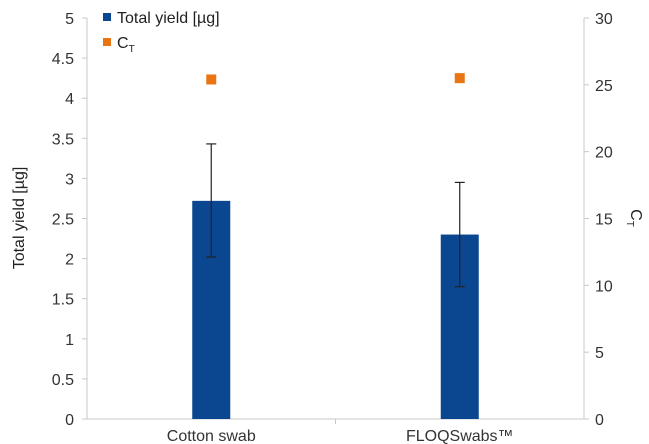  What do you see at coordinates (460, 436) in the screenshot?
I see `x-tick-label: FLOQSwabs™` at bounding box center [460, 436].